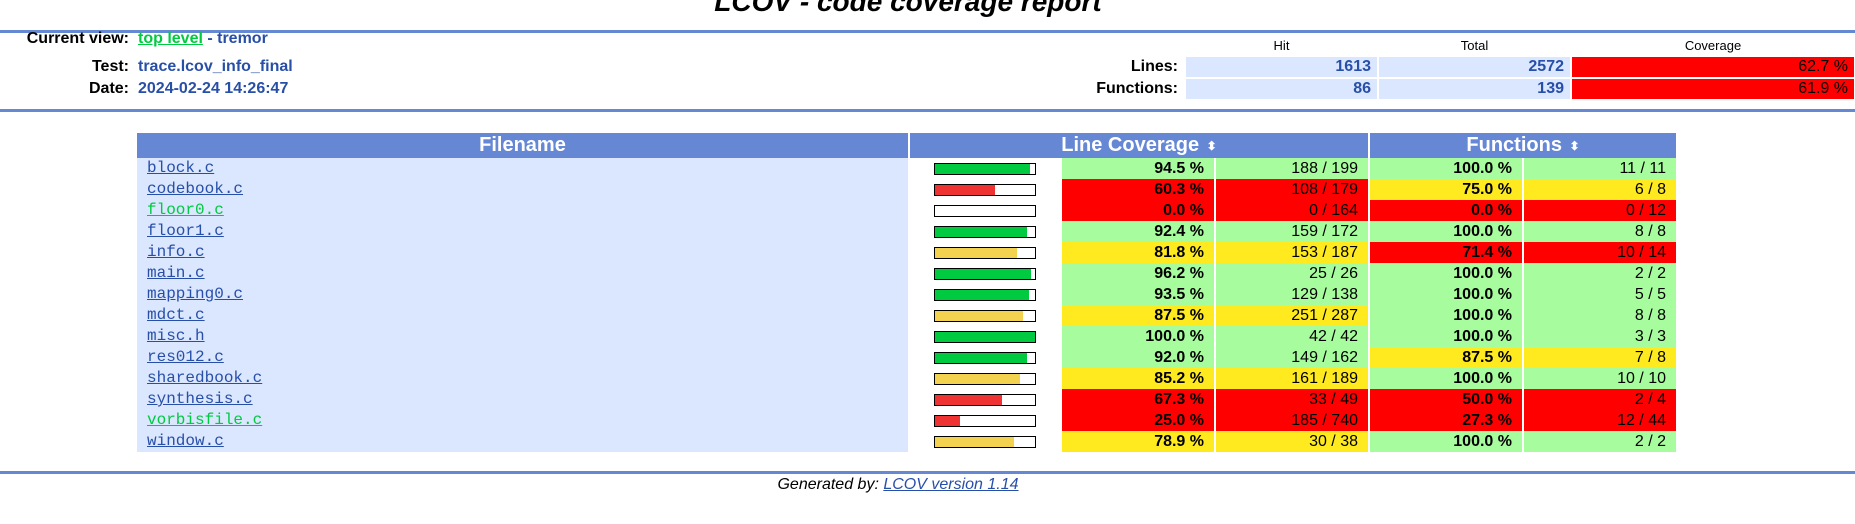  I want to click on line-coverage-count: 0 / 164, so click(1292, 210).